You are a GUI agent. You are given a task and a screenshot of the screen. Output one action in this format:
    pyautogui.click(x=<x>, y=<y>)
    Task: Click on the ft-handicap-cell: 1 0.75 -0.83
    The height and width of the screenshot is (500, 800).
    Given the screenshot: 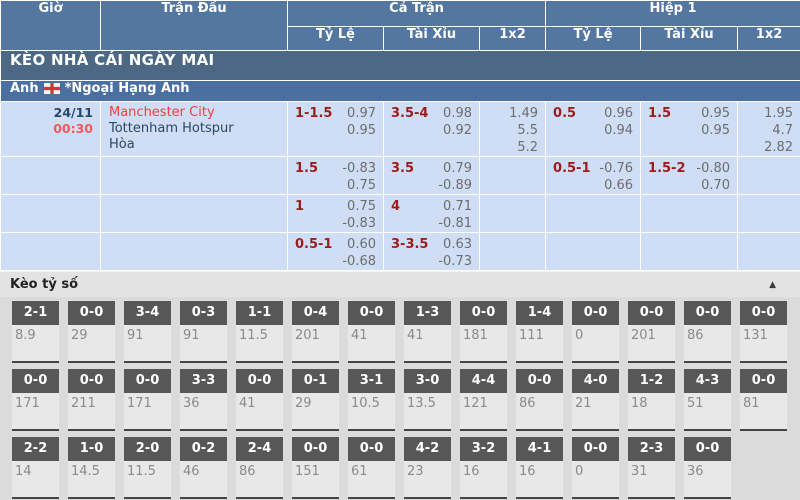 What is the action you would take?
    pyautogui.click(x=335, y=213)
    